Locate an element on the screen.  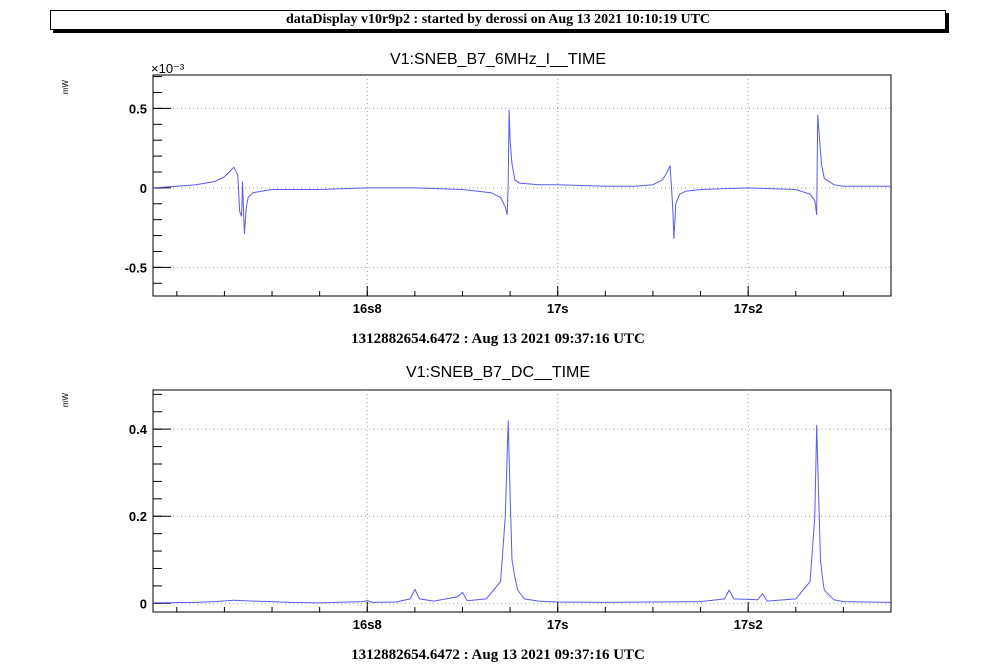
y-tick-label: 0.2 is located at coordinates (138, 516).